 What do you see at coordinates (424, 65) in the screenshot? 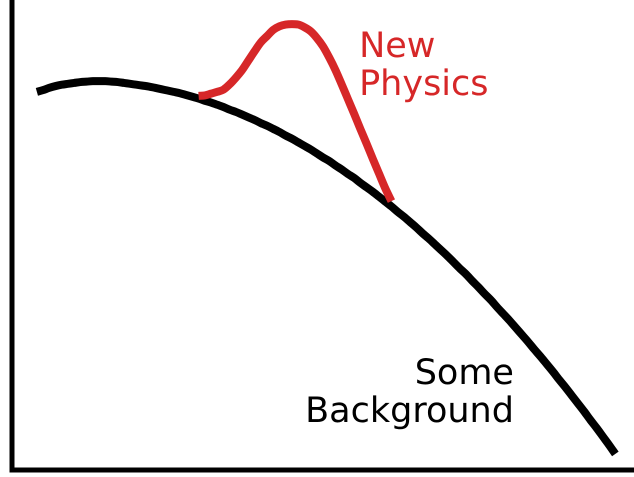
I see `series-label: New Physics` at bounding box center [424, 65].